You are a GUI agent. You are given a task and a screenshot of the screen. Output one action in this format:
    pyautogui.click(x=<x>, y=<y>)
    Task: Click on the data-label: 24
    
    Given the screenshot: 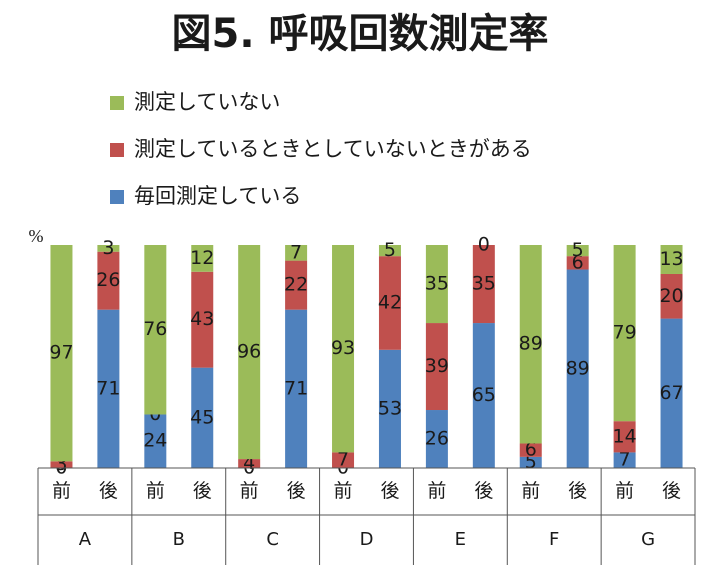 What is the action you would take?
    pyautogui.click(x=155, y=441)
    